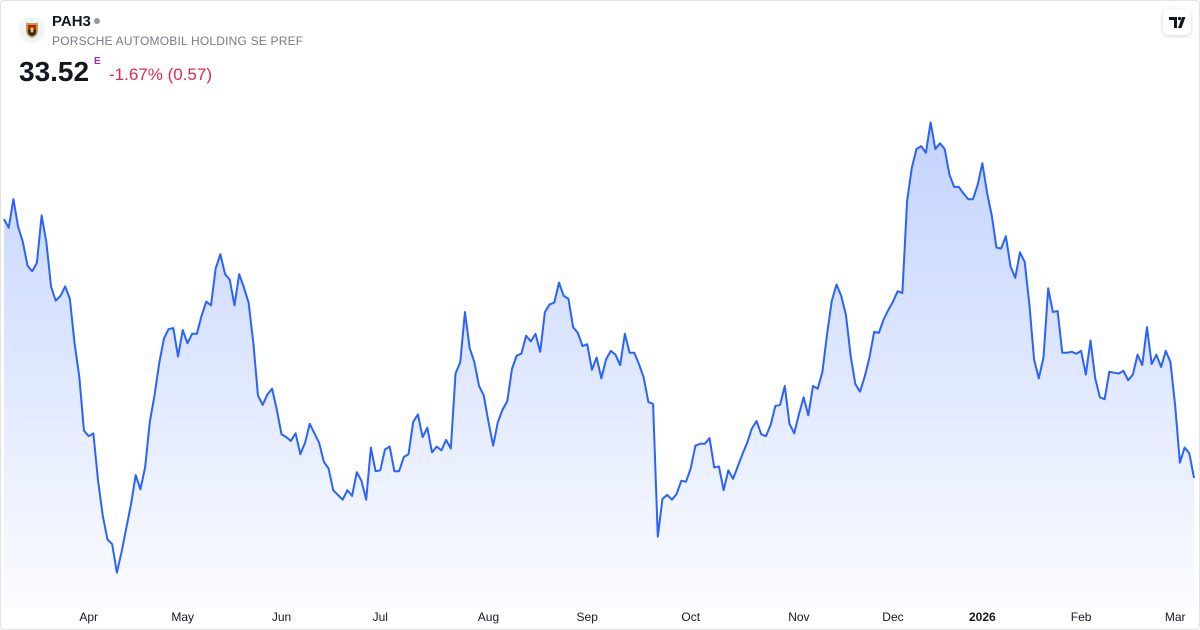 Image resolution: width=1200 pixels, height=630 pixels. I want to click on symbol: PAH3, so click(71, 21).